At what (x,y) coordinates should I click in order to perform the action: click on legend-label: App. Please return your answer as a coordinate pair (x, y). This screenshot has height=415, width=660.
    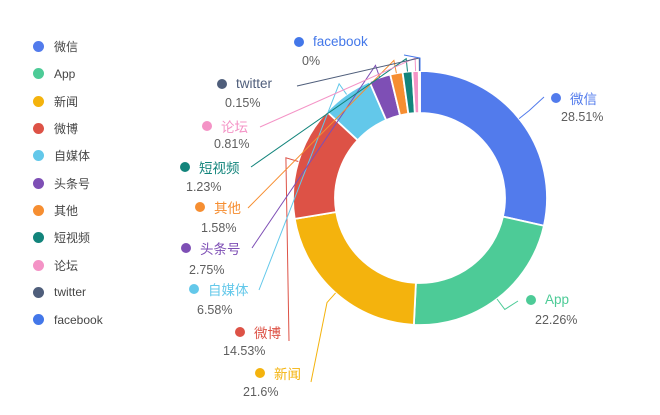
    Looking at the image, I should click on (65, 73).